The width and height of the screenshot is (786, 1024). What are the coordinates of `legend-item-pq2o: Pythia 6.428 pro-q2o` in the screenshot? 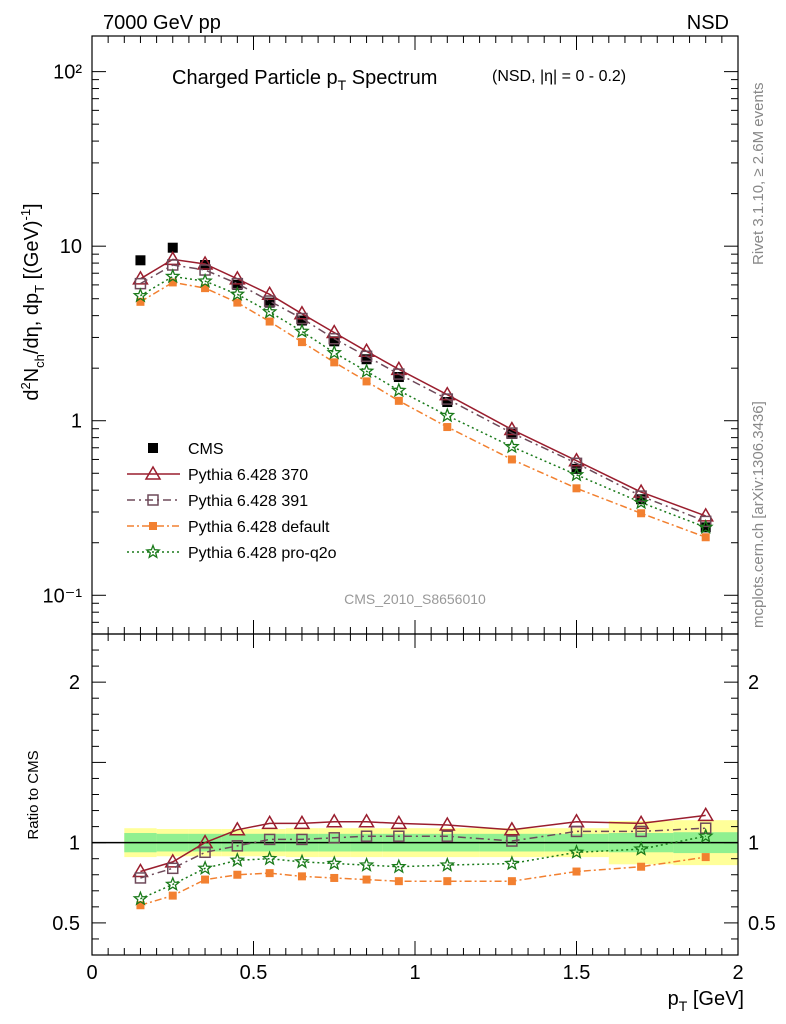 It's located at (232, 552).